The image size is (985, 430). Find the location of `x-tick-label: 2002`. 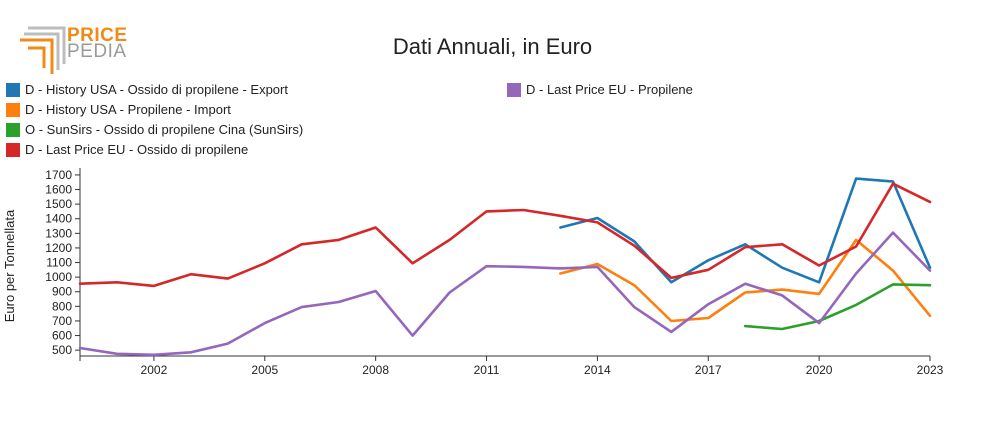

x-tick-label: 2002 is located at coordinates (154, 370).